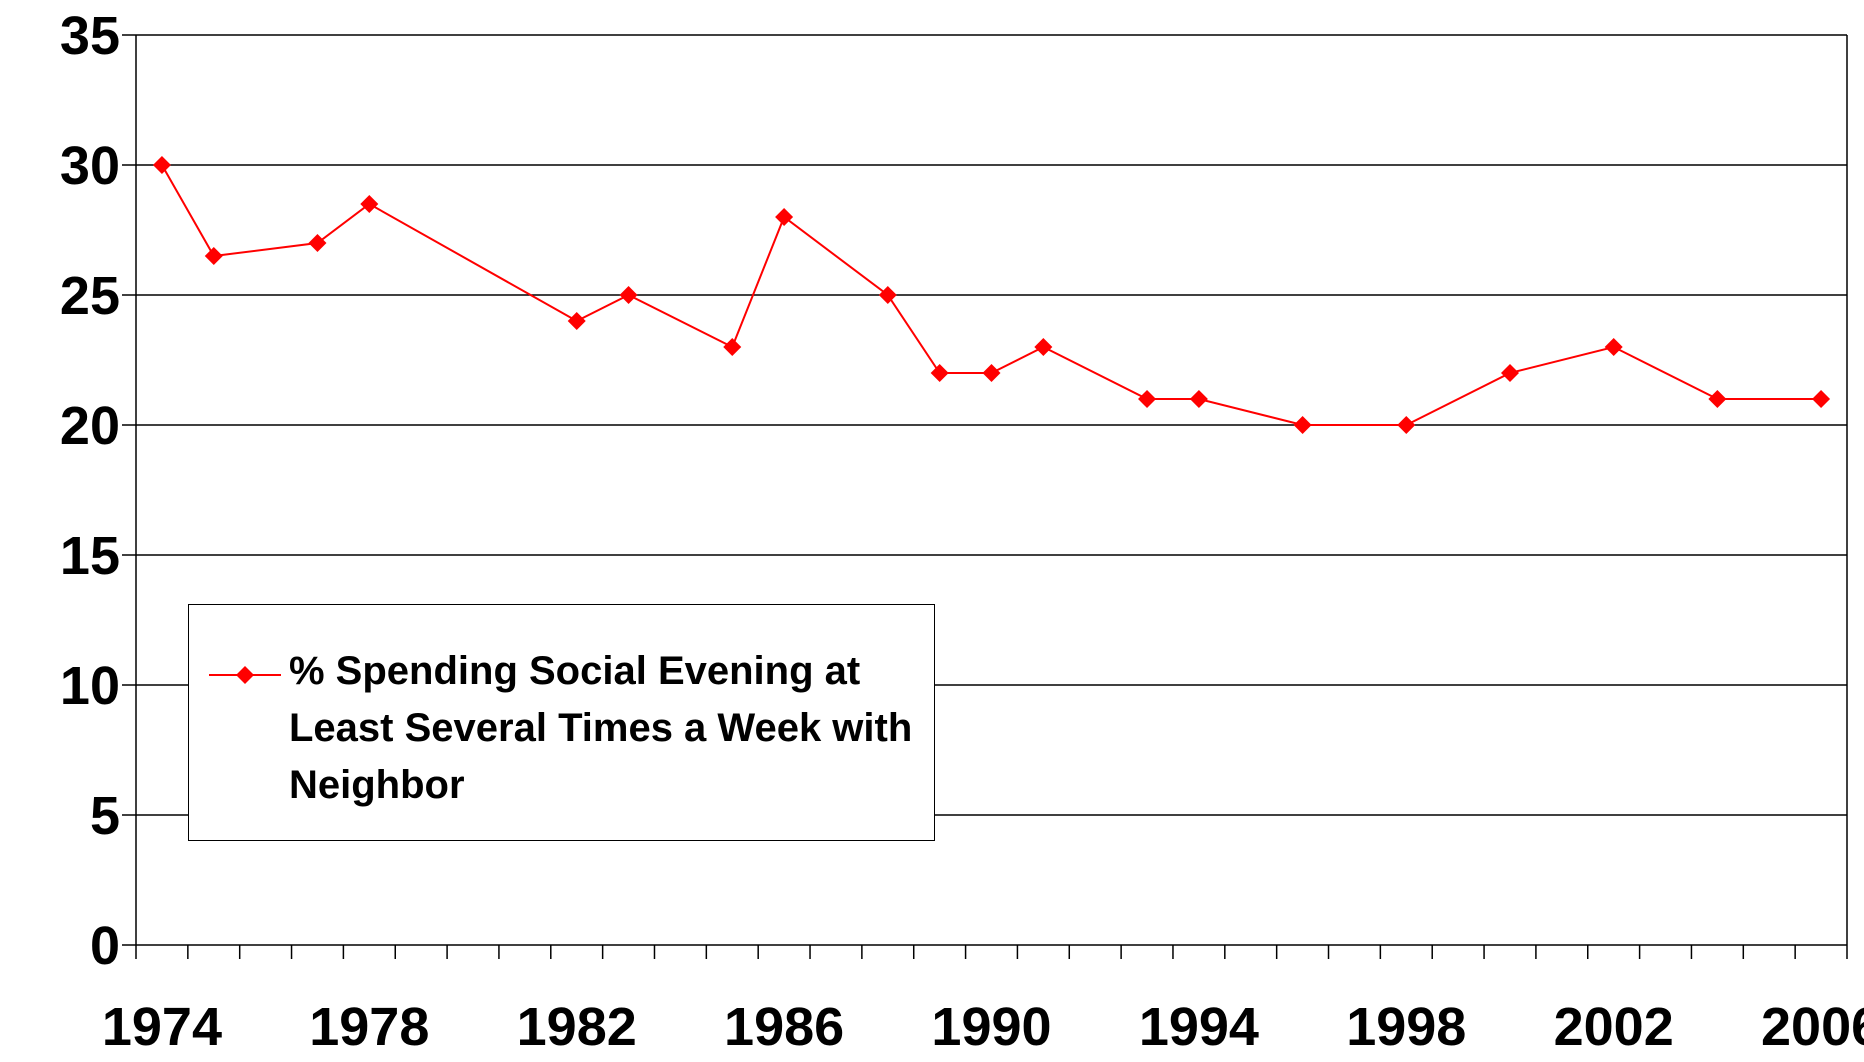  I want to click on x-tick-label: 2002, so click(1614, 1027).